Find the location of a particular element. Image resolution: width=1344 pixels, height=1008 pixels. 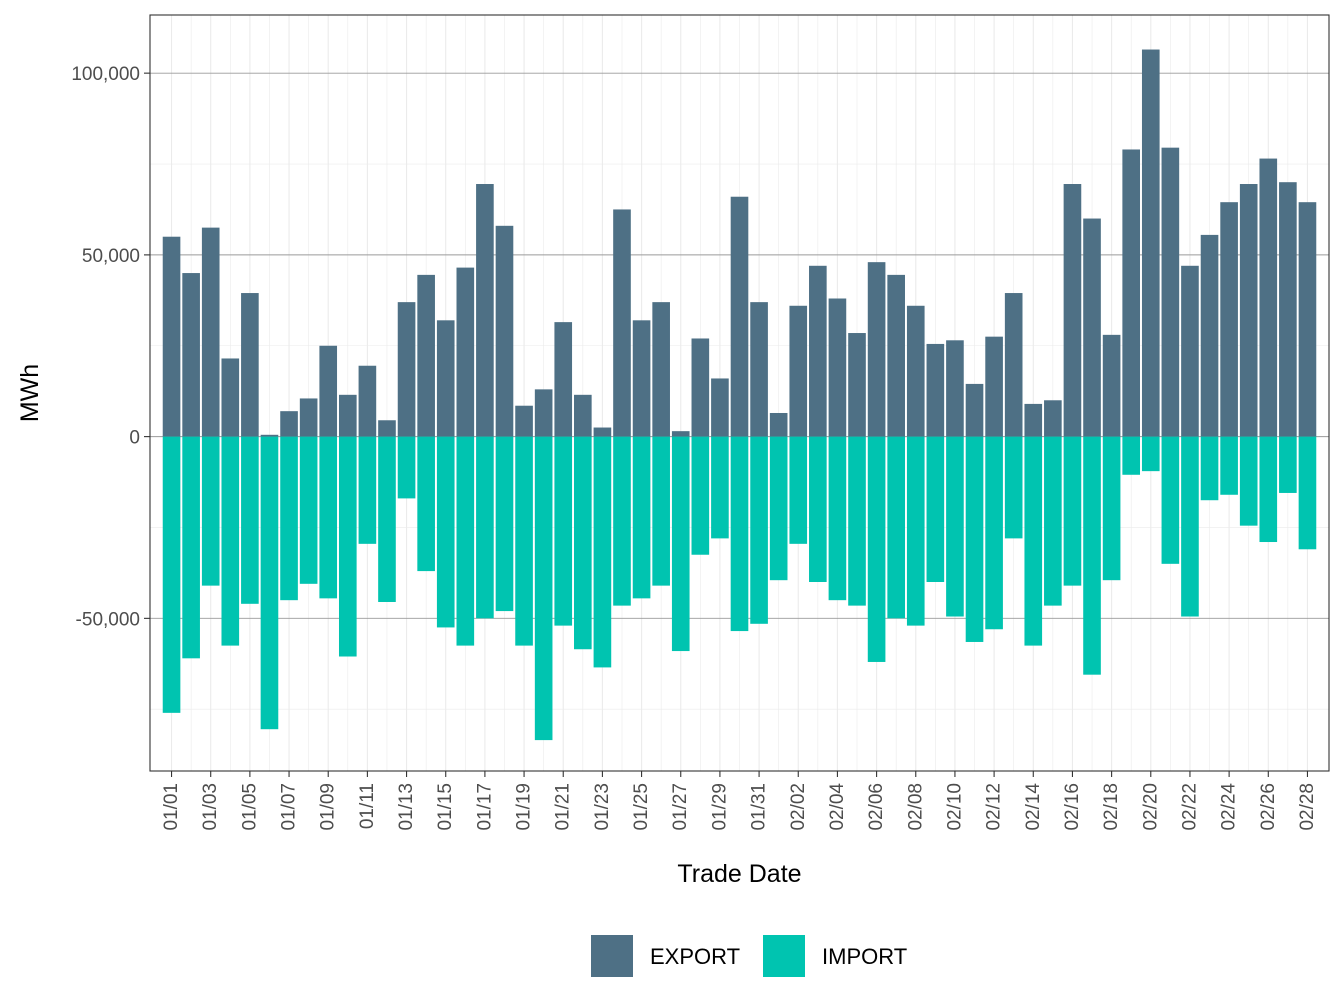

x-tick-label: 01/07 is located at coordinates (289, 807).